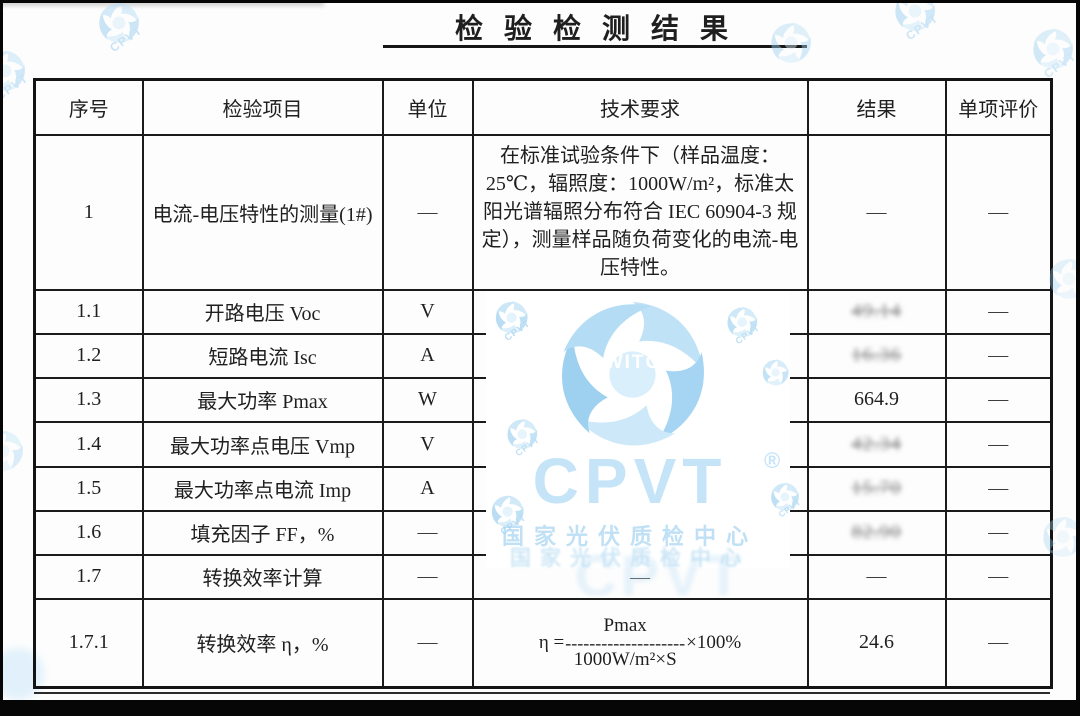 This screenshot has height=716, width=1080. Describe the element at coordinates (876, 643) in the screenshot. I see `cell-result: 24.6` at that location.